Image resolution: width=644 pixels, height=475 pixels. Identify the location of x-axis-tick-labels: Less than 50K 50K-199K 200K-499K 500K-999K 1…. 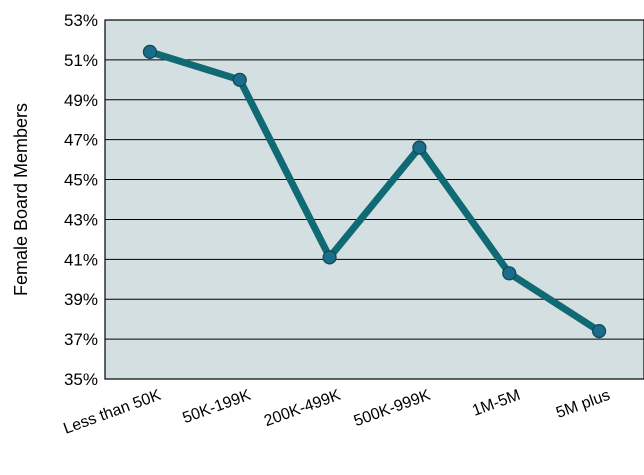
(336, 412).